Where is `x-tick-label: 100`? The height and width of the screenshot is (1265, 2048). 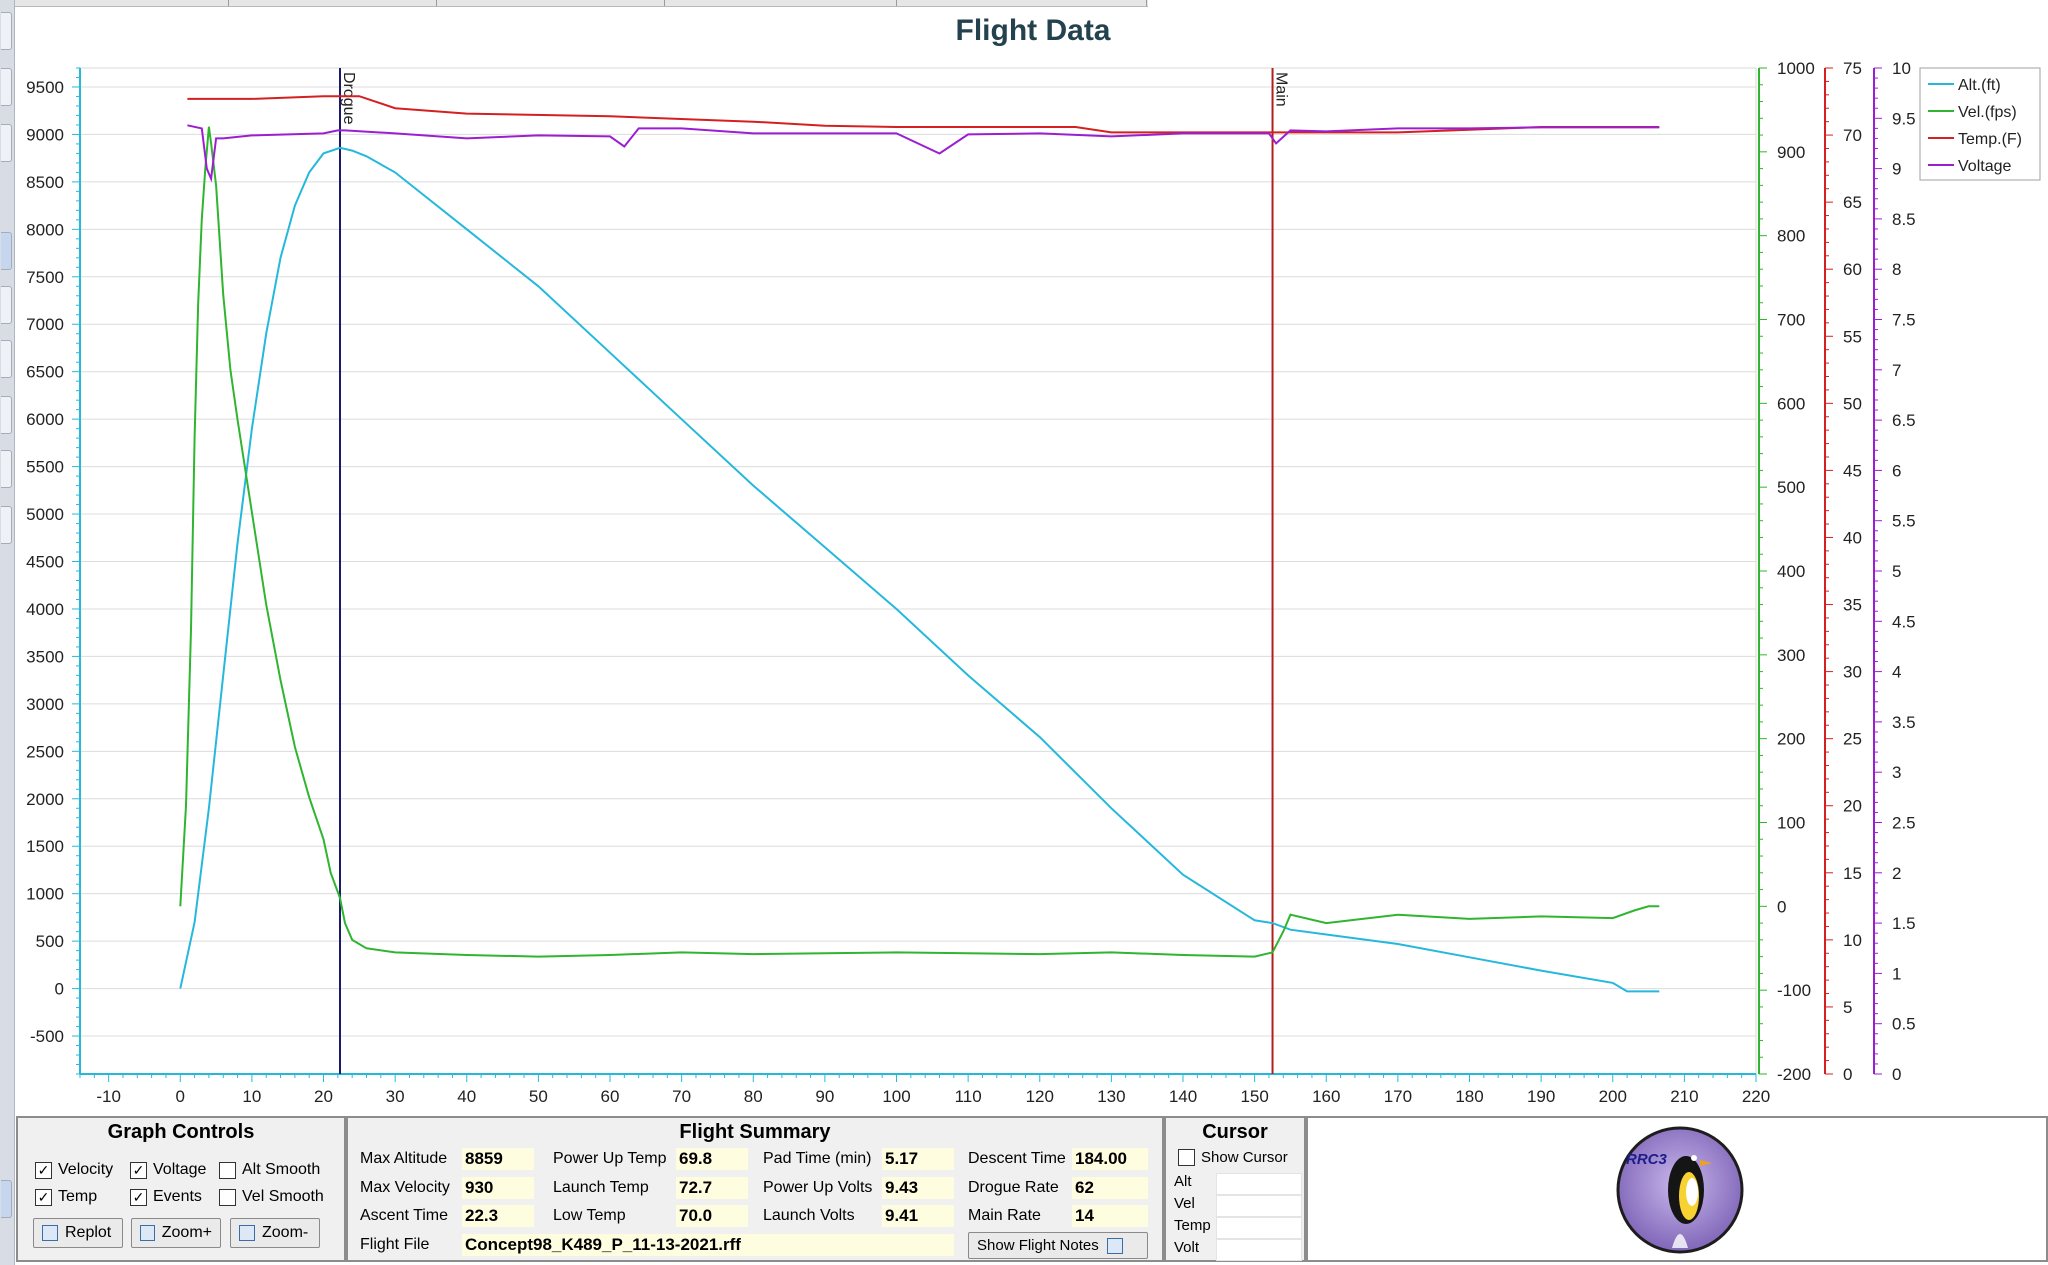
x-tick-label: 100 is located at coordinates (896, 1096).